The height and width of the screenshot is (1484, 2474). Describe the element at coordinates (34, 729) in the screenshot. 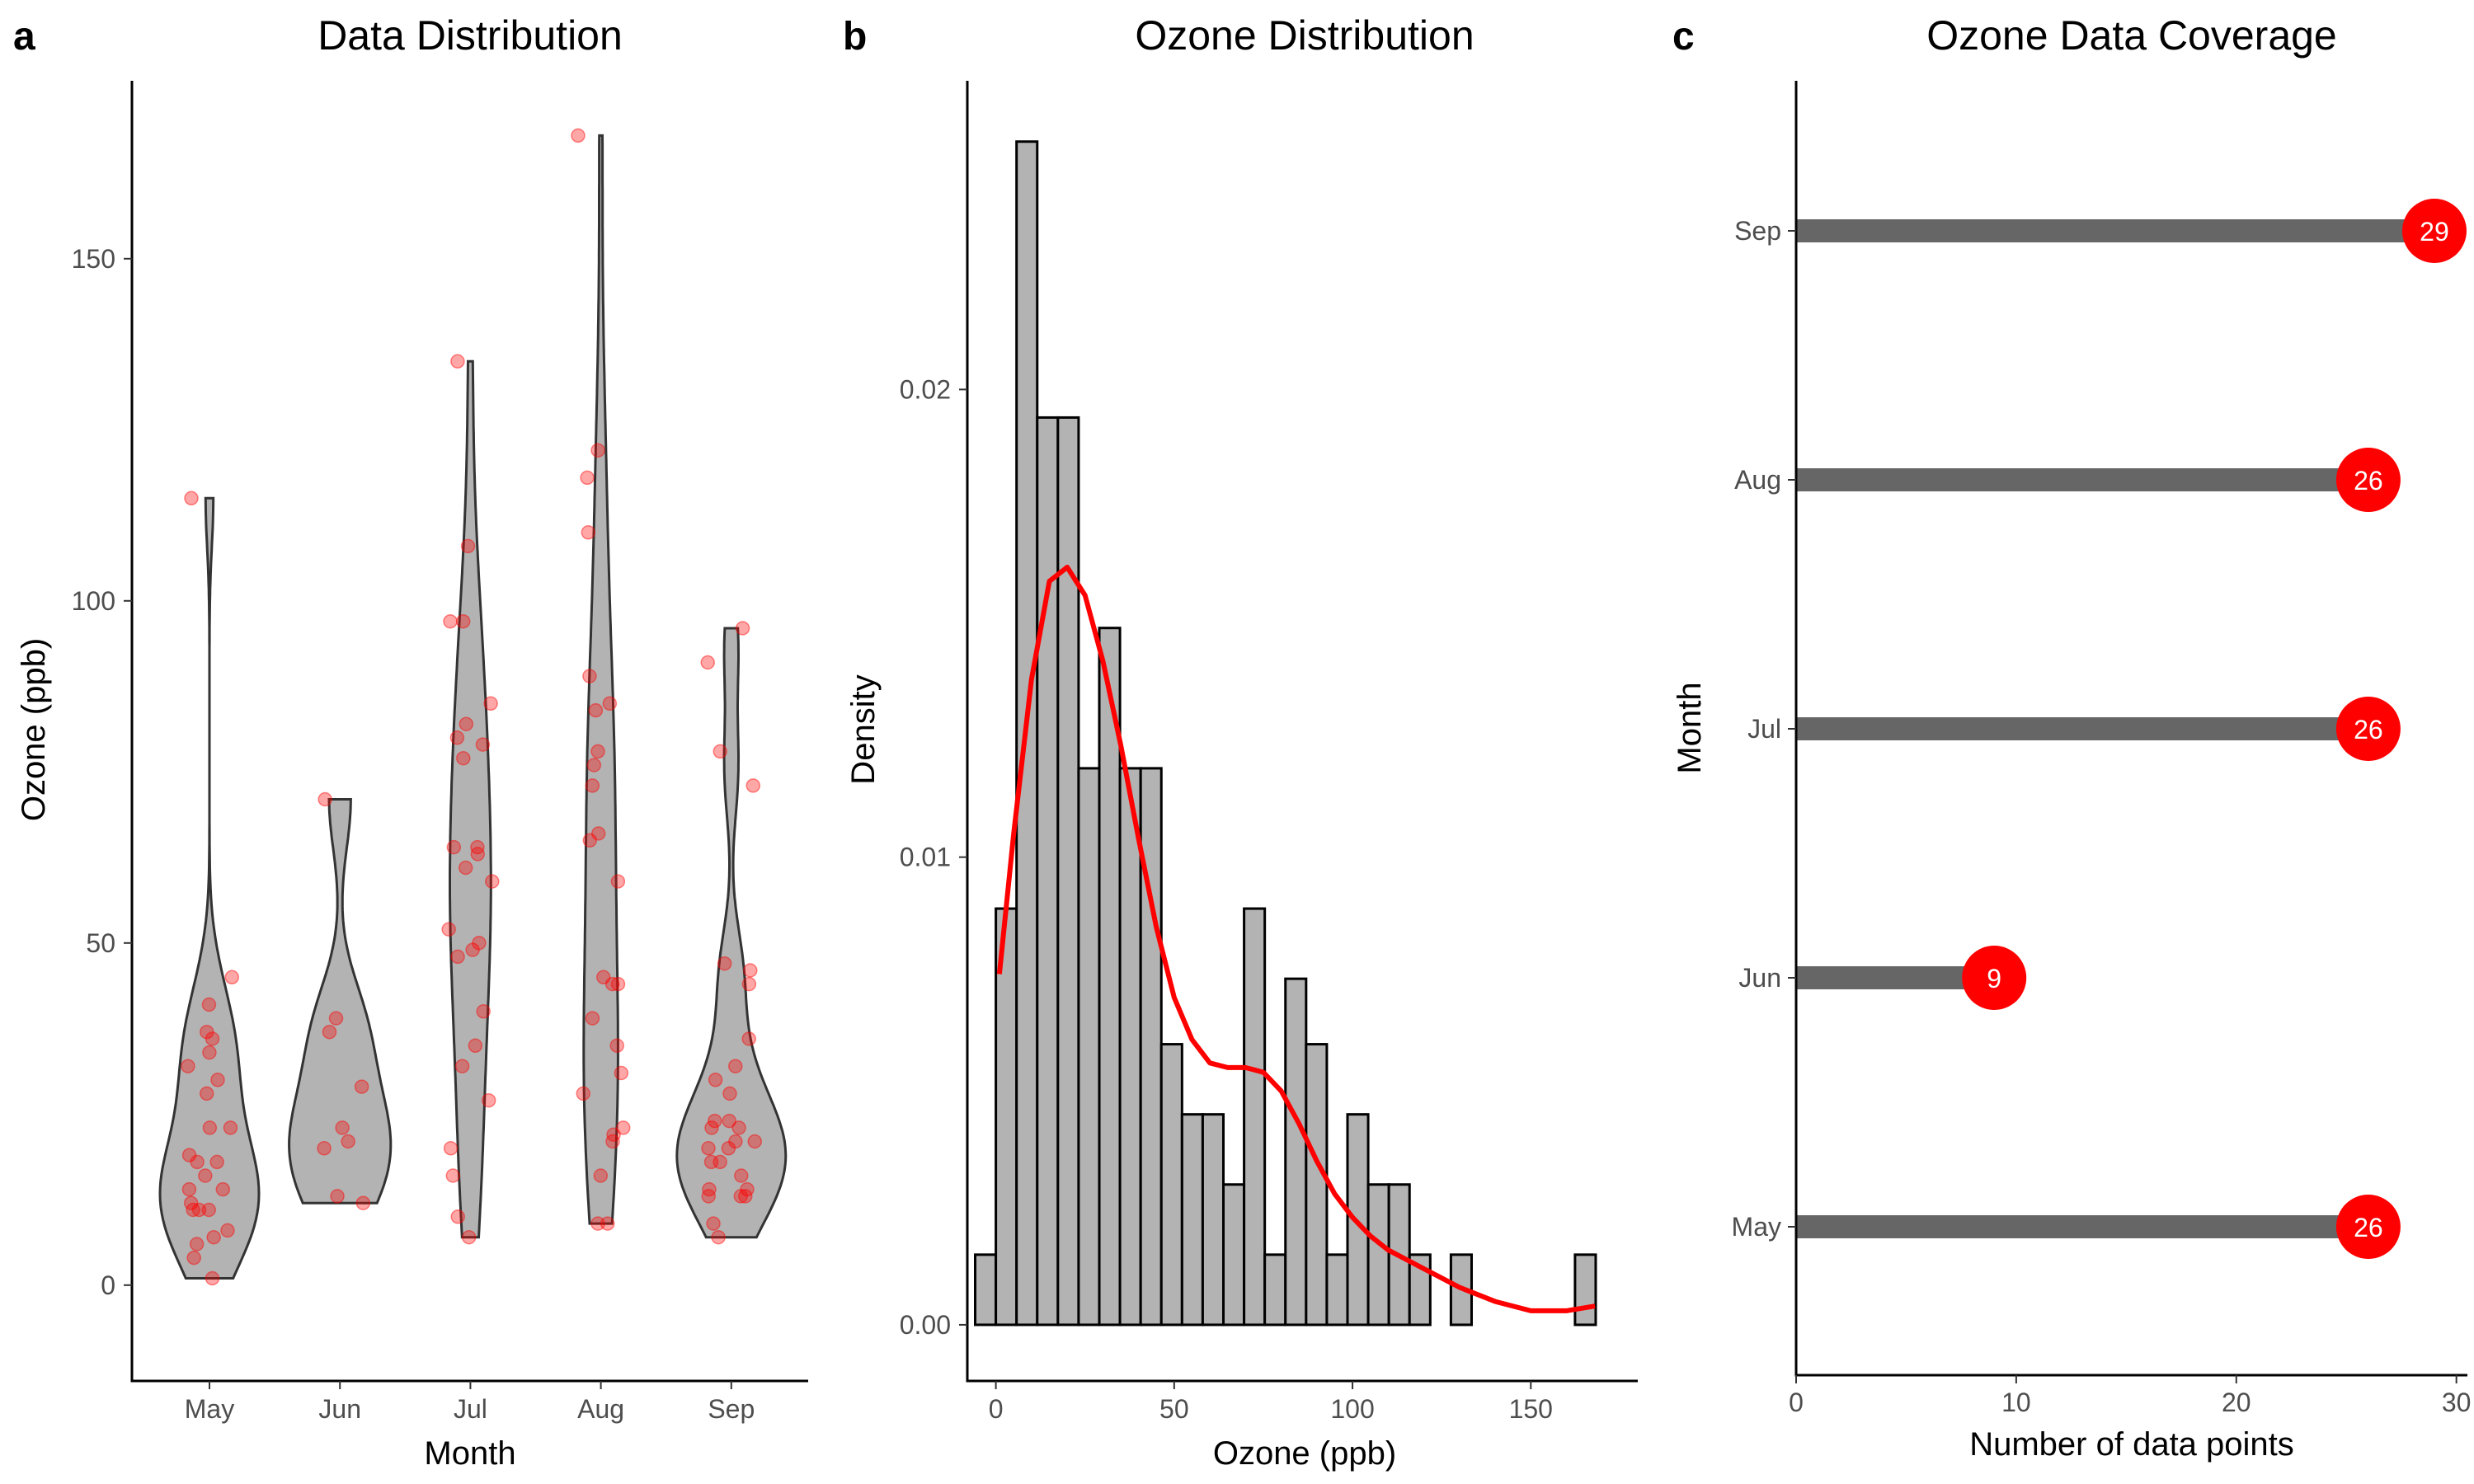

I see `panel-a-y-axis-title: Ozone (ppb)` at that location.